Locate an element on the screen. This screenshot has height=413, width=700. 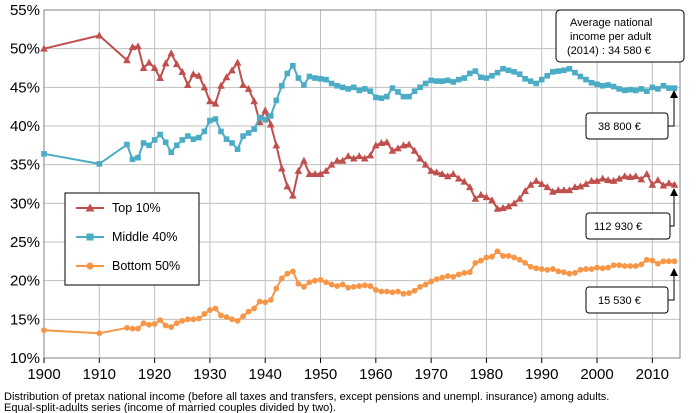
x-tick-label: 1980 is located at coordinates (486, 374).